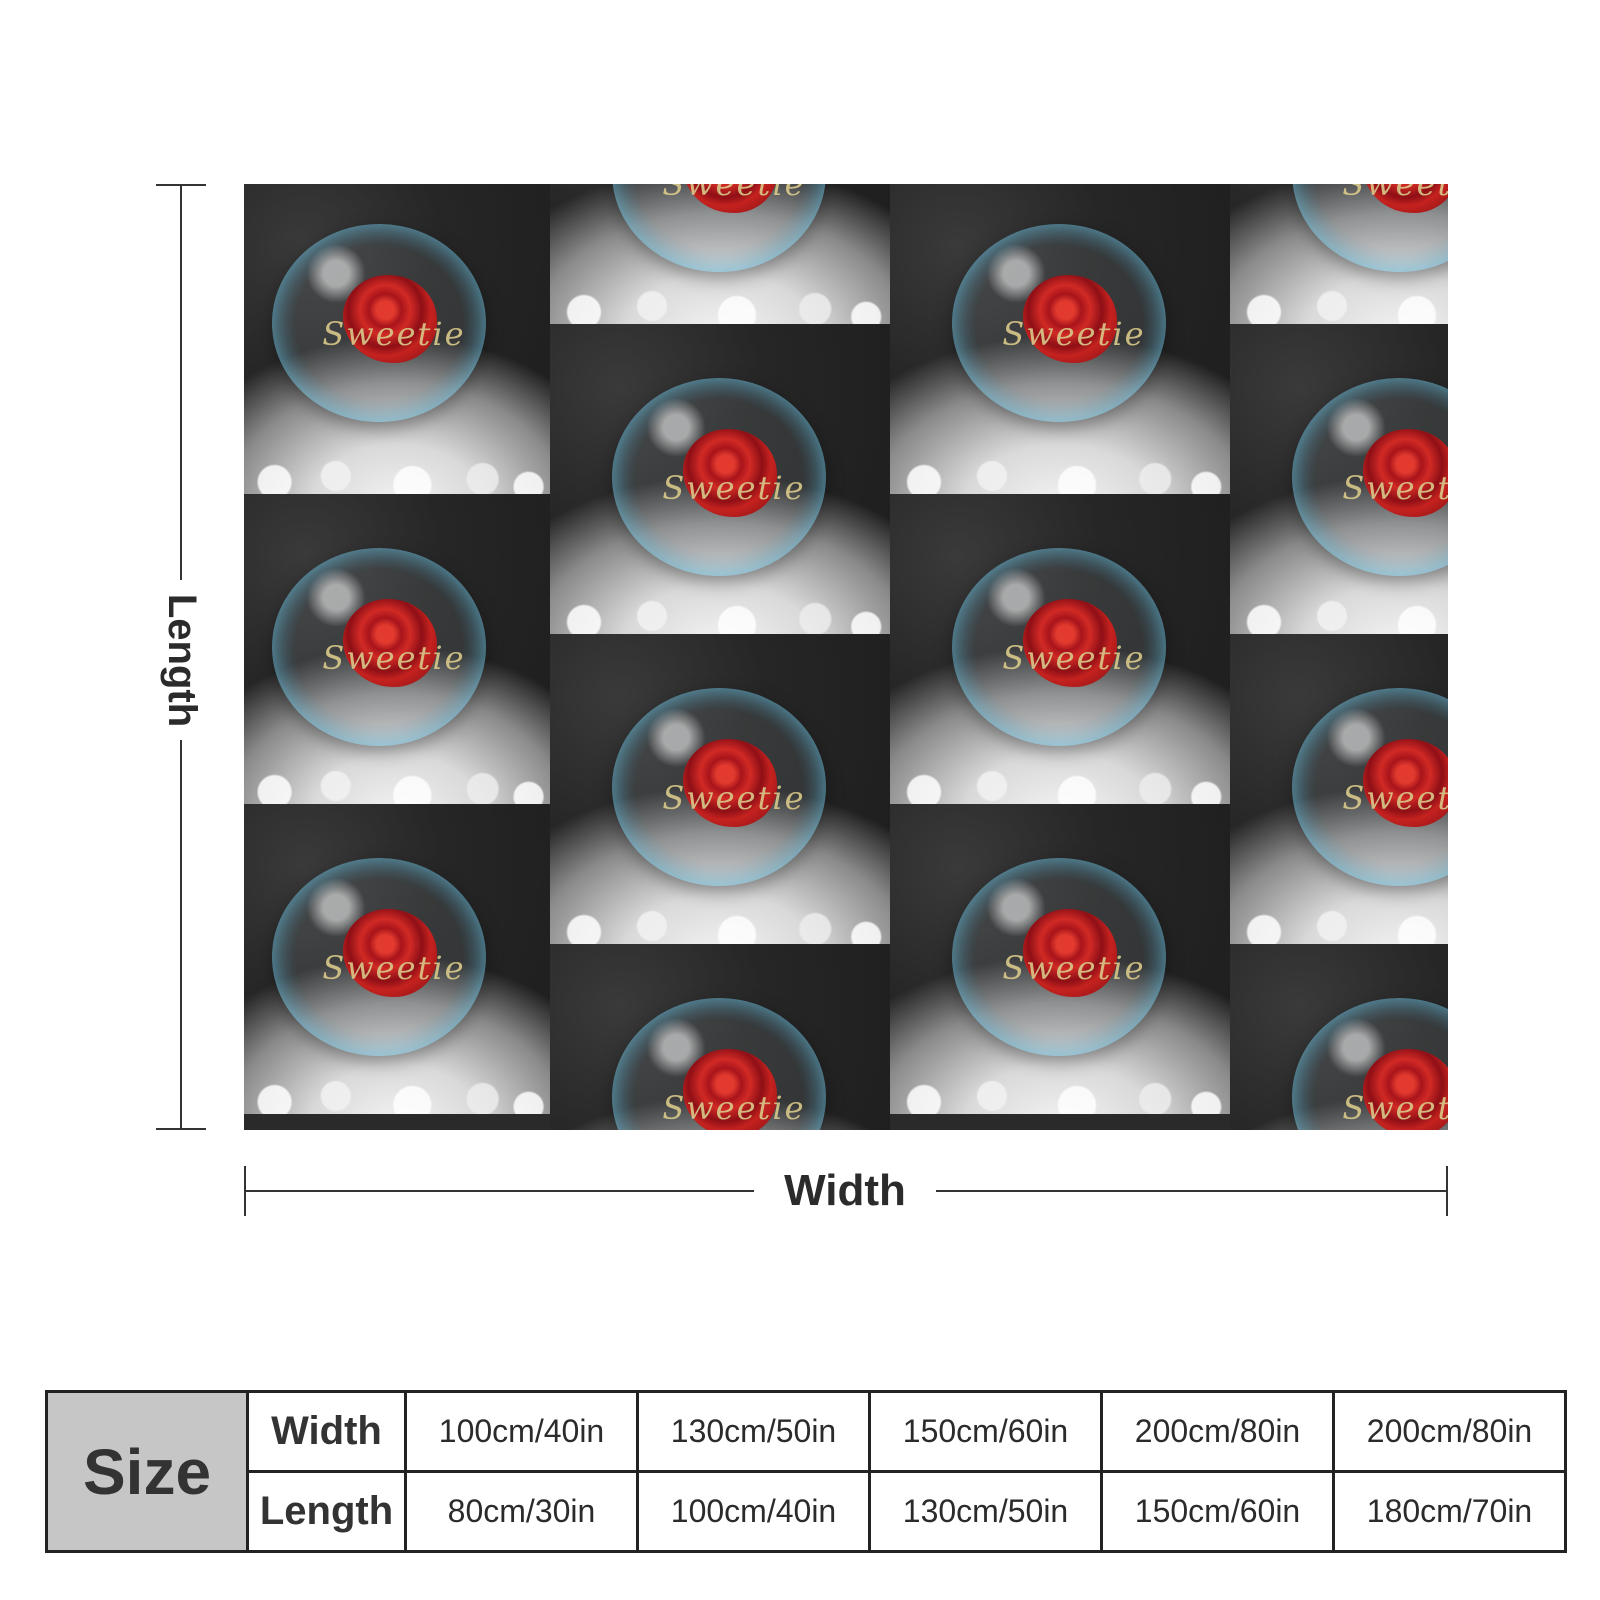 The width and height of the screenshot is (1600, 1600). I want to click on length-label-text: Length, so click(182, 660).